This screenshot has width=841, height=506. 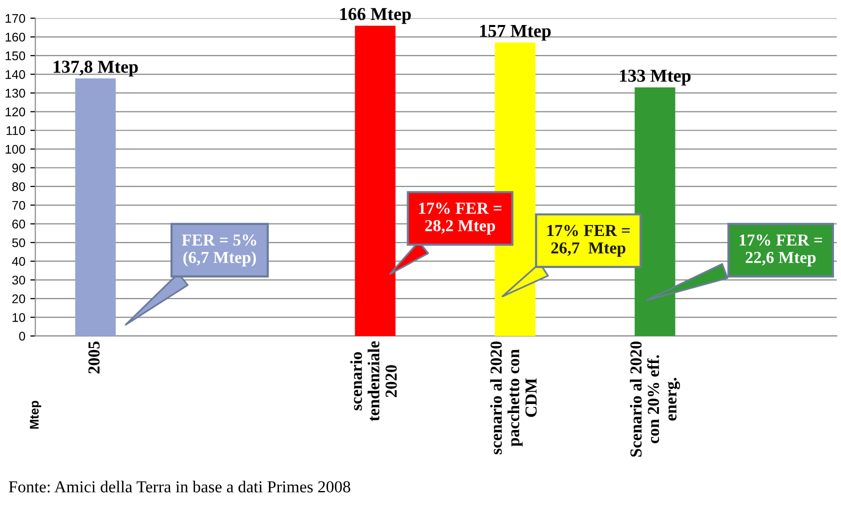 What do you see at coordinates (655, 399) in the screenshot?
I see `x-tick-label: Scenario al 2020 con 20% eff. energ.` at bounding box center [655, 399].